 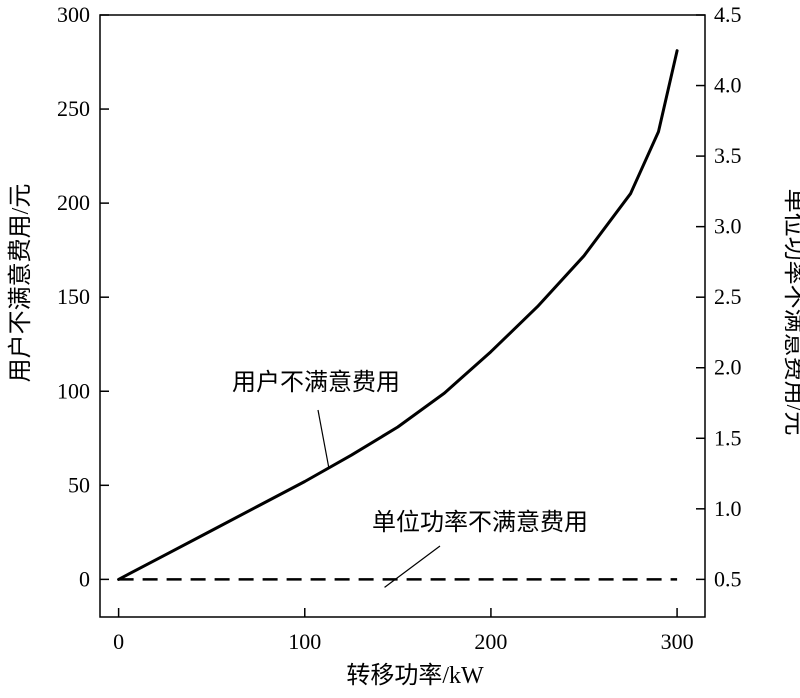 I want to click on x-tick-label: 0, so click(x=118, y=641).